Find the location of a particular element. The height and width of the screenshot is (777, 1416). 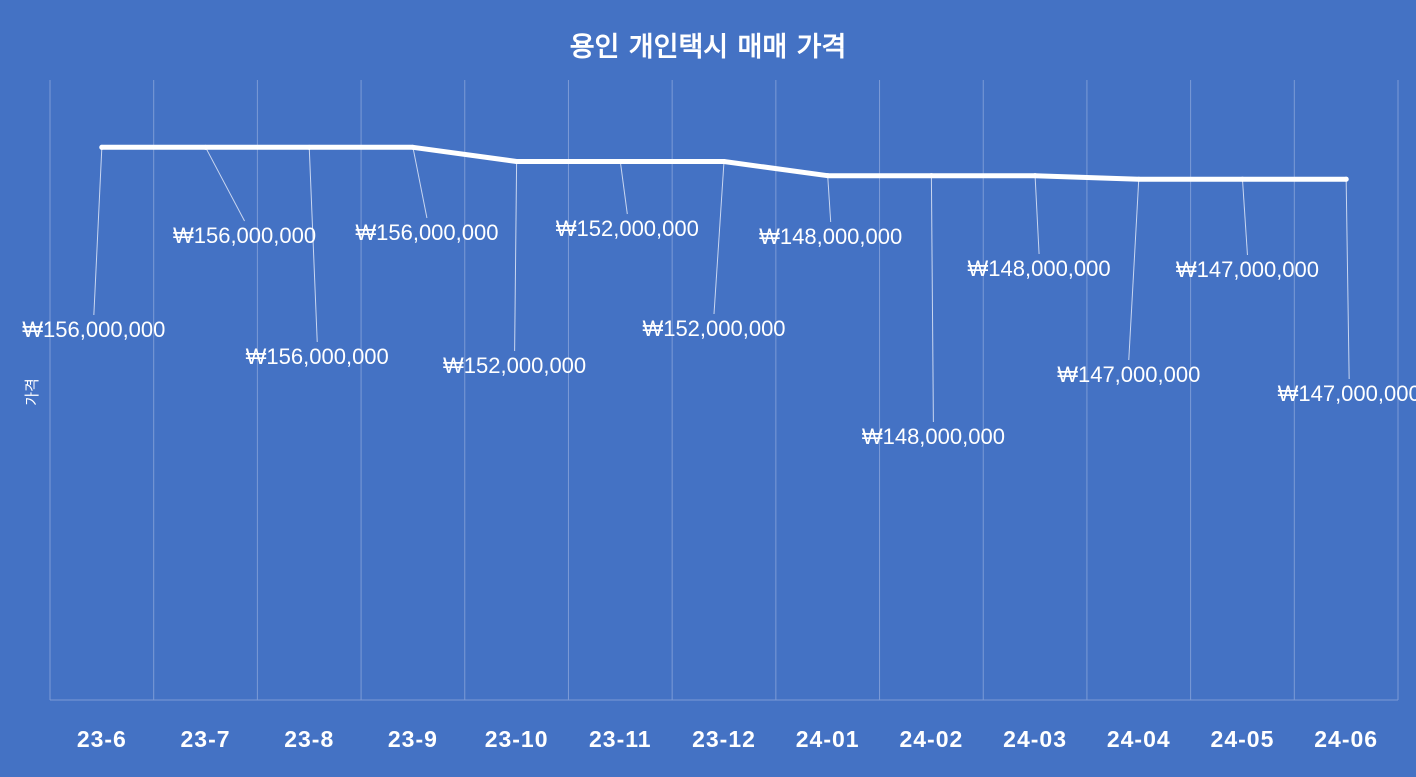

x-tick-label: 24-04 is located at coordinates (1139, 739).